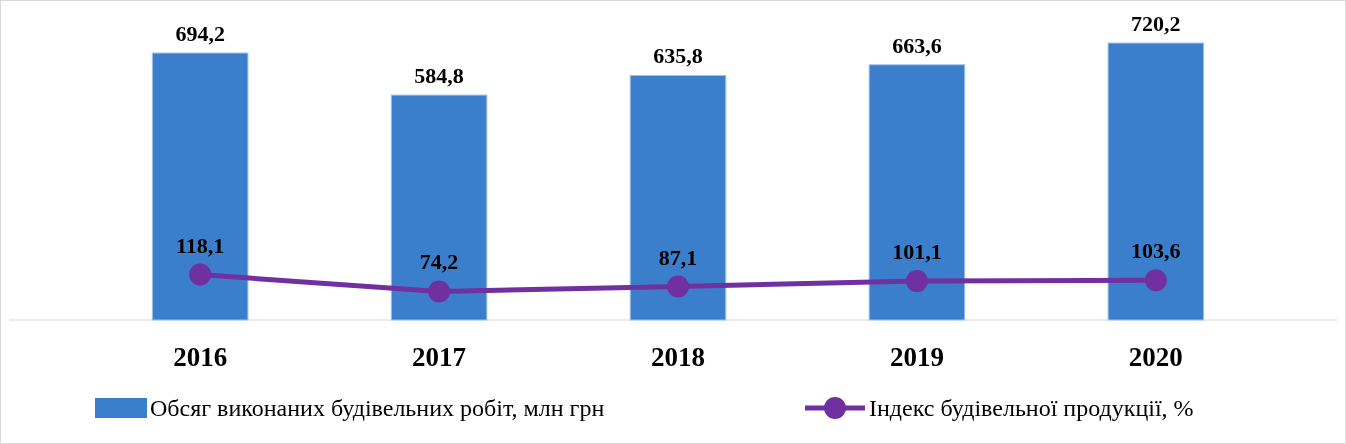 The width and height of the screenshot is (1346, 444). What do you see at coordinates (678, 56) in the screenshot?
I see `data-label: 635,8` at bounding box center [678, 56].